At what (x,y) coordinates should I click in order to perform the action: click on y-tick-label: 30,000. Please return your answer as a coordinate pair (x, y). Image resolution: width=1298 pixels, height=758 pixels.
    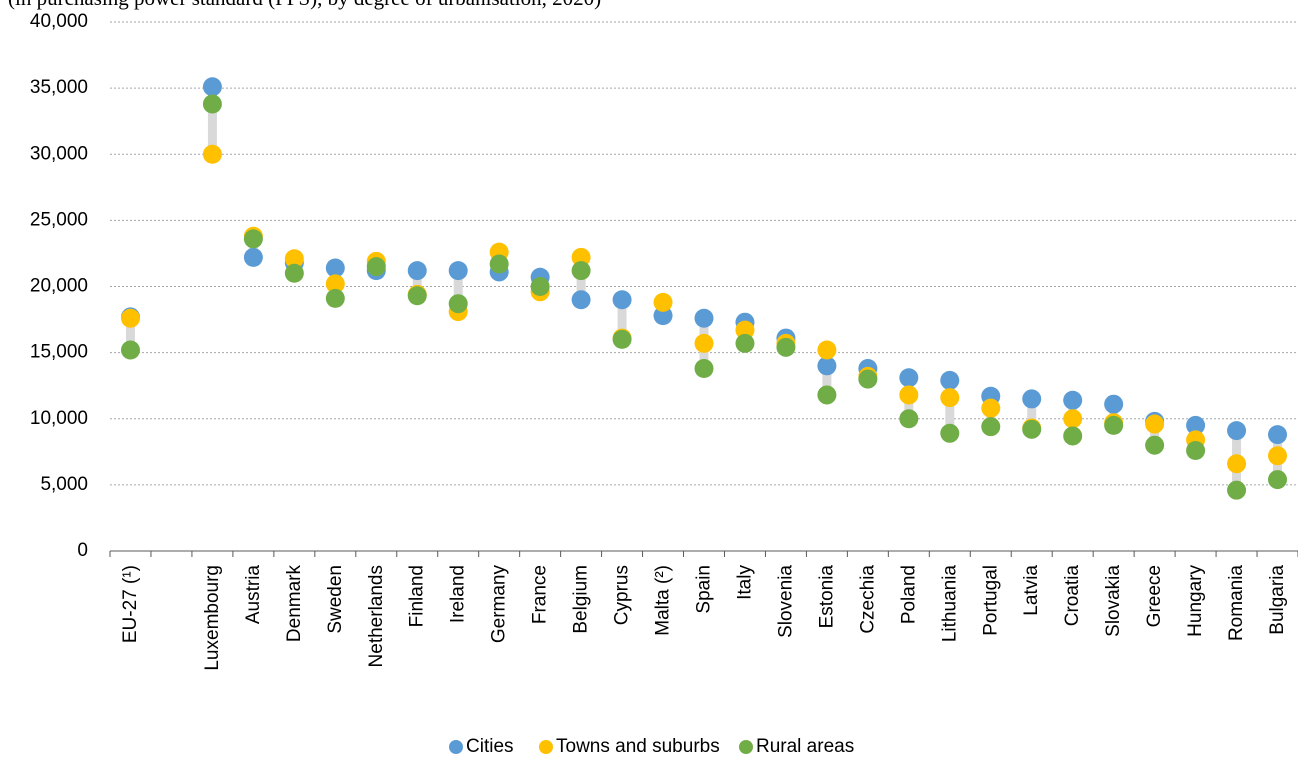
    Looking at the image, I should click on (59, 153).